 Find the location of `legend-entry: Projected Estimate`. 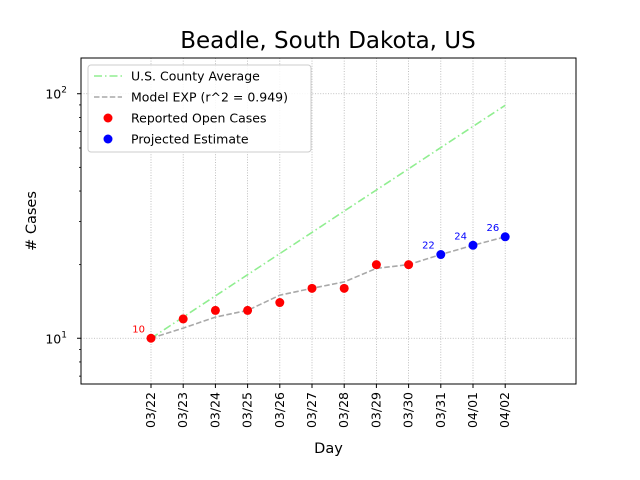

legend-entry: Projected Estimate is located at coordinates (190, 139).